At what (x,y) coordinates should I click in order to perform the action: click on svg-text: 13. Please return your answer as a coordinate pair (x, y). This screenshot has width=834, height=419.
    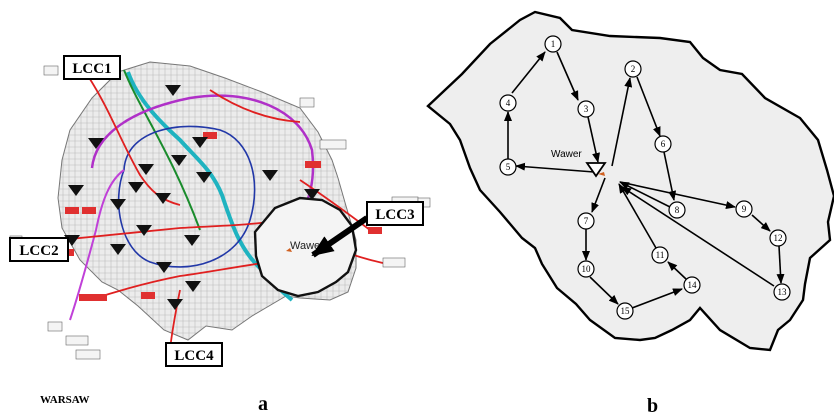
    Looking at the image, I should click on (783, 292).